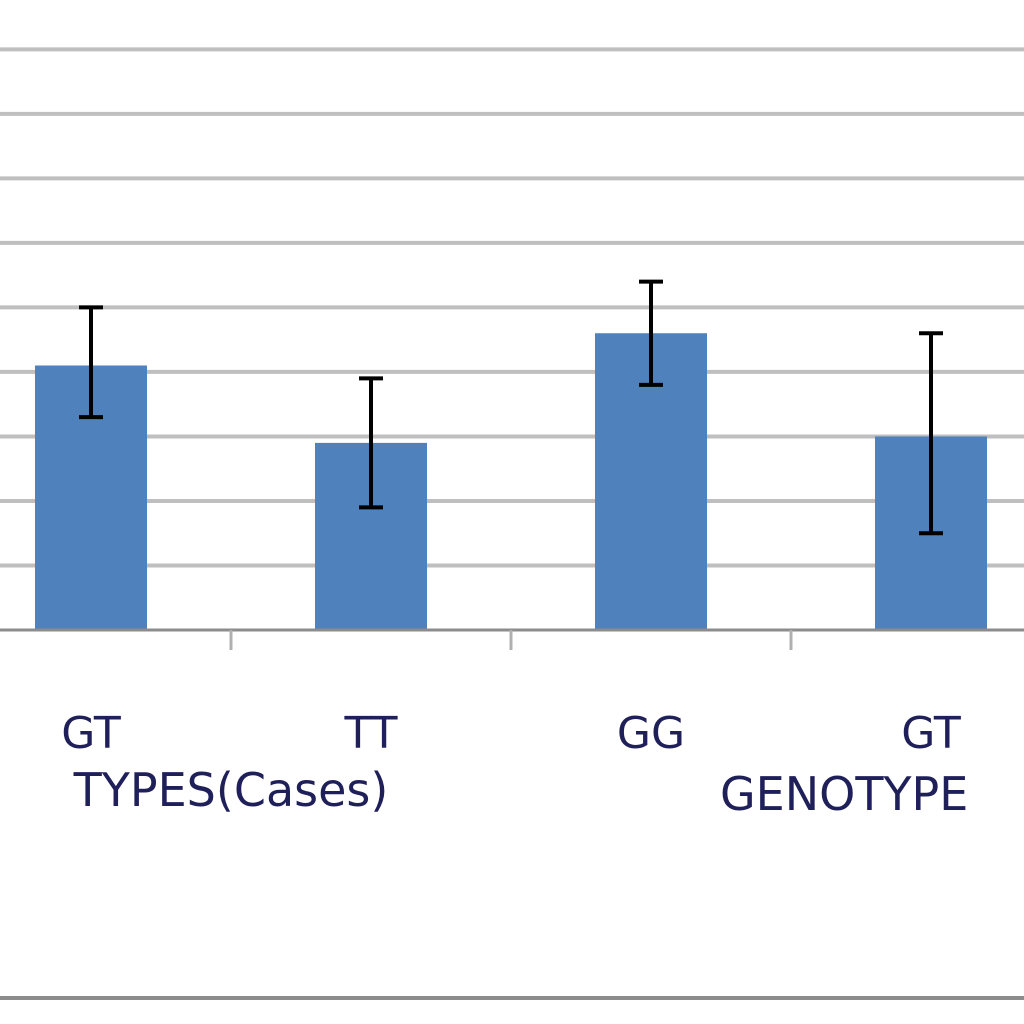  What do you see at coordinates (651, 733) in the screenshot?
I see `category-label: GG` at bounding box center [651, 733].